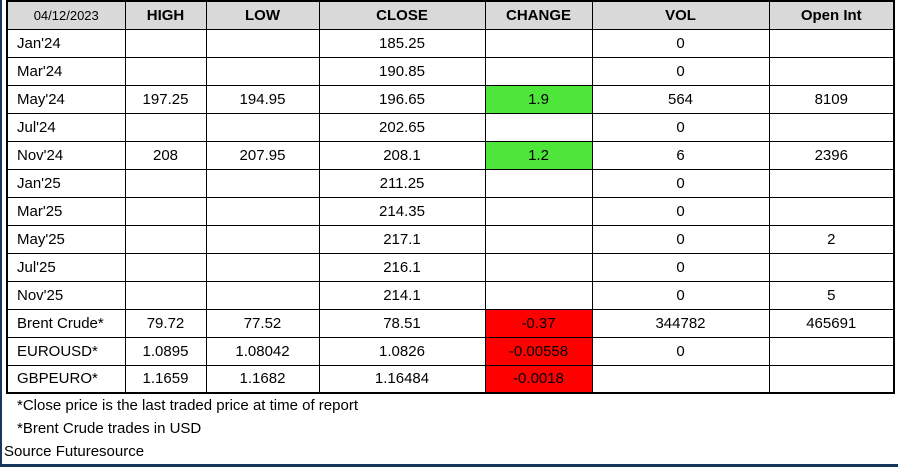  Describe the element at coordinates (66, 43) in the screenshot. I see `cell-label: Jan'24` at that location.